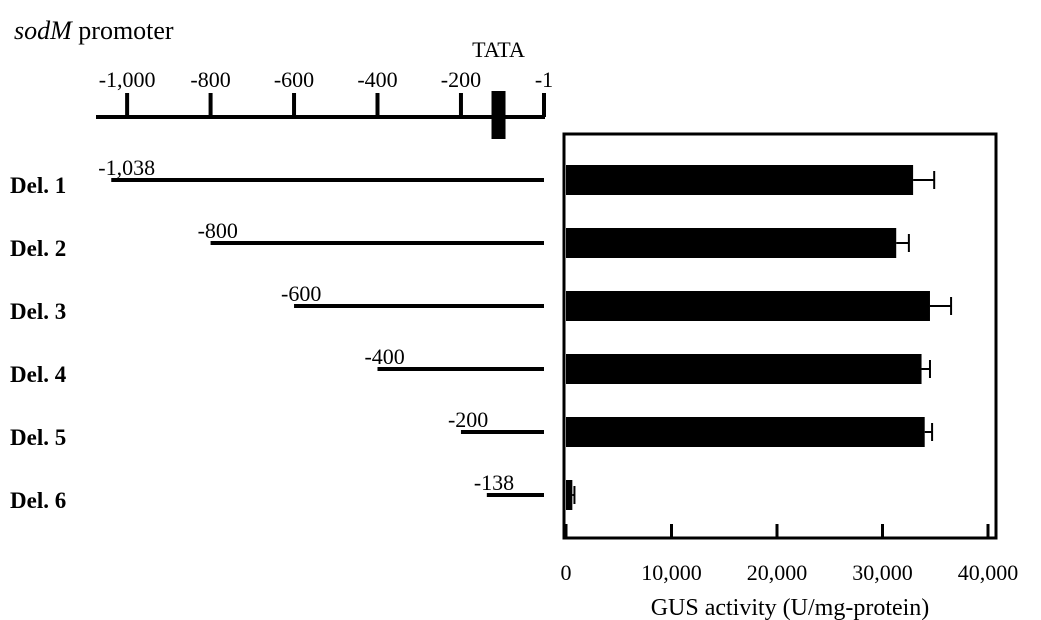 Image resolution: width=1041 pixels, height=620 pixels. What do you see at coordinates (461, 79) in the screenshot?
I see `promoter-tick-label: -200` at bounding box center [461, 79].